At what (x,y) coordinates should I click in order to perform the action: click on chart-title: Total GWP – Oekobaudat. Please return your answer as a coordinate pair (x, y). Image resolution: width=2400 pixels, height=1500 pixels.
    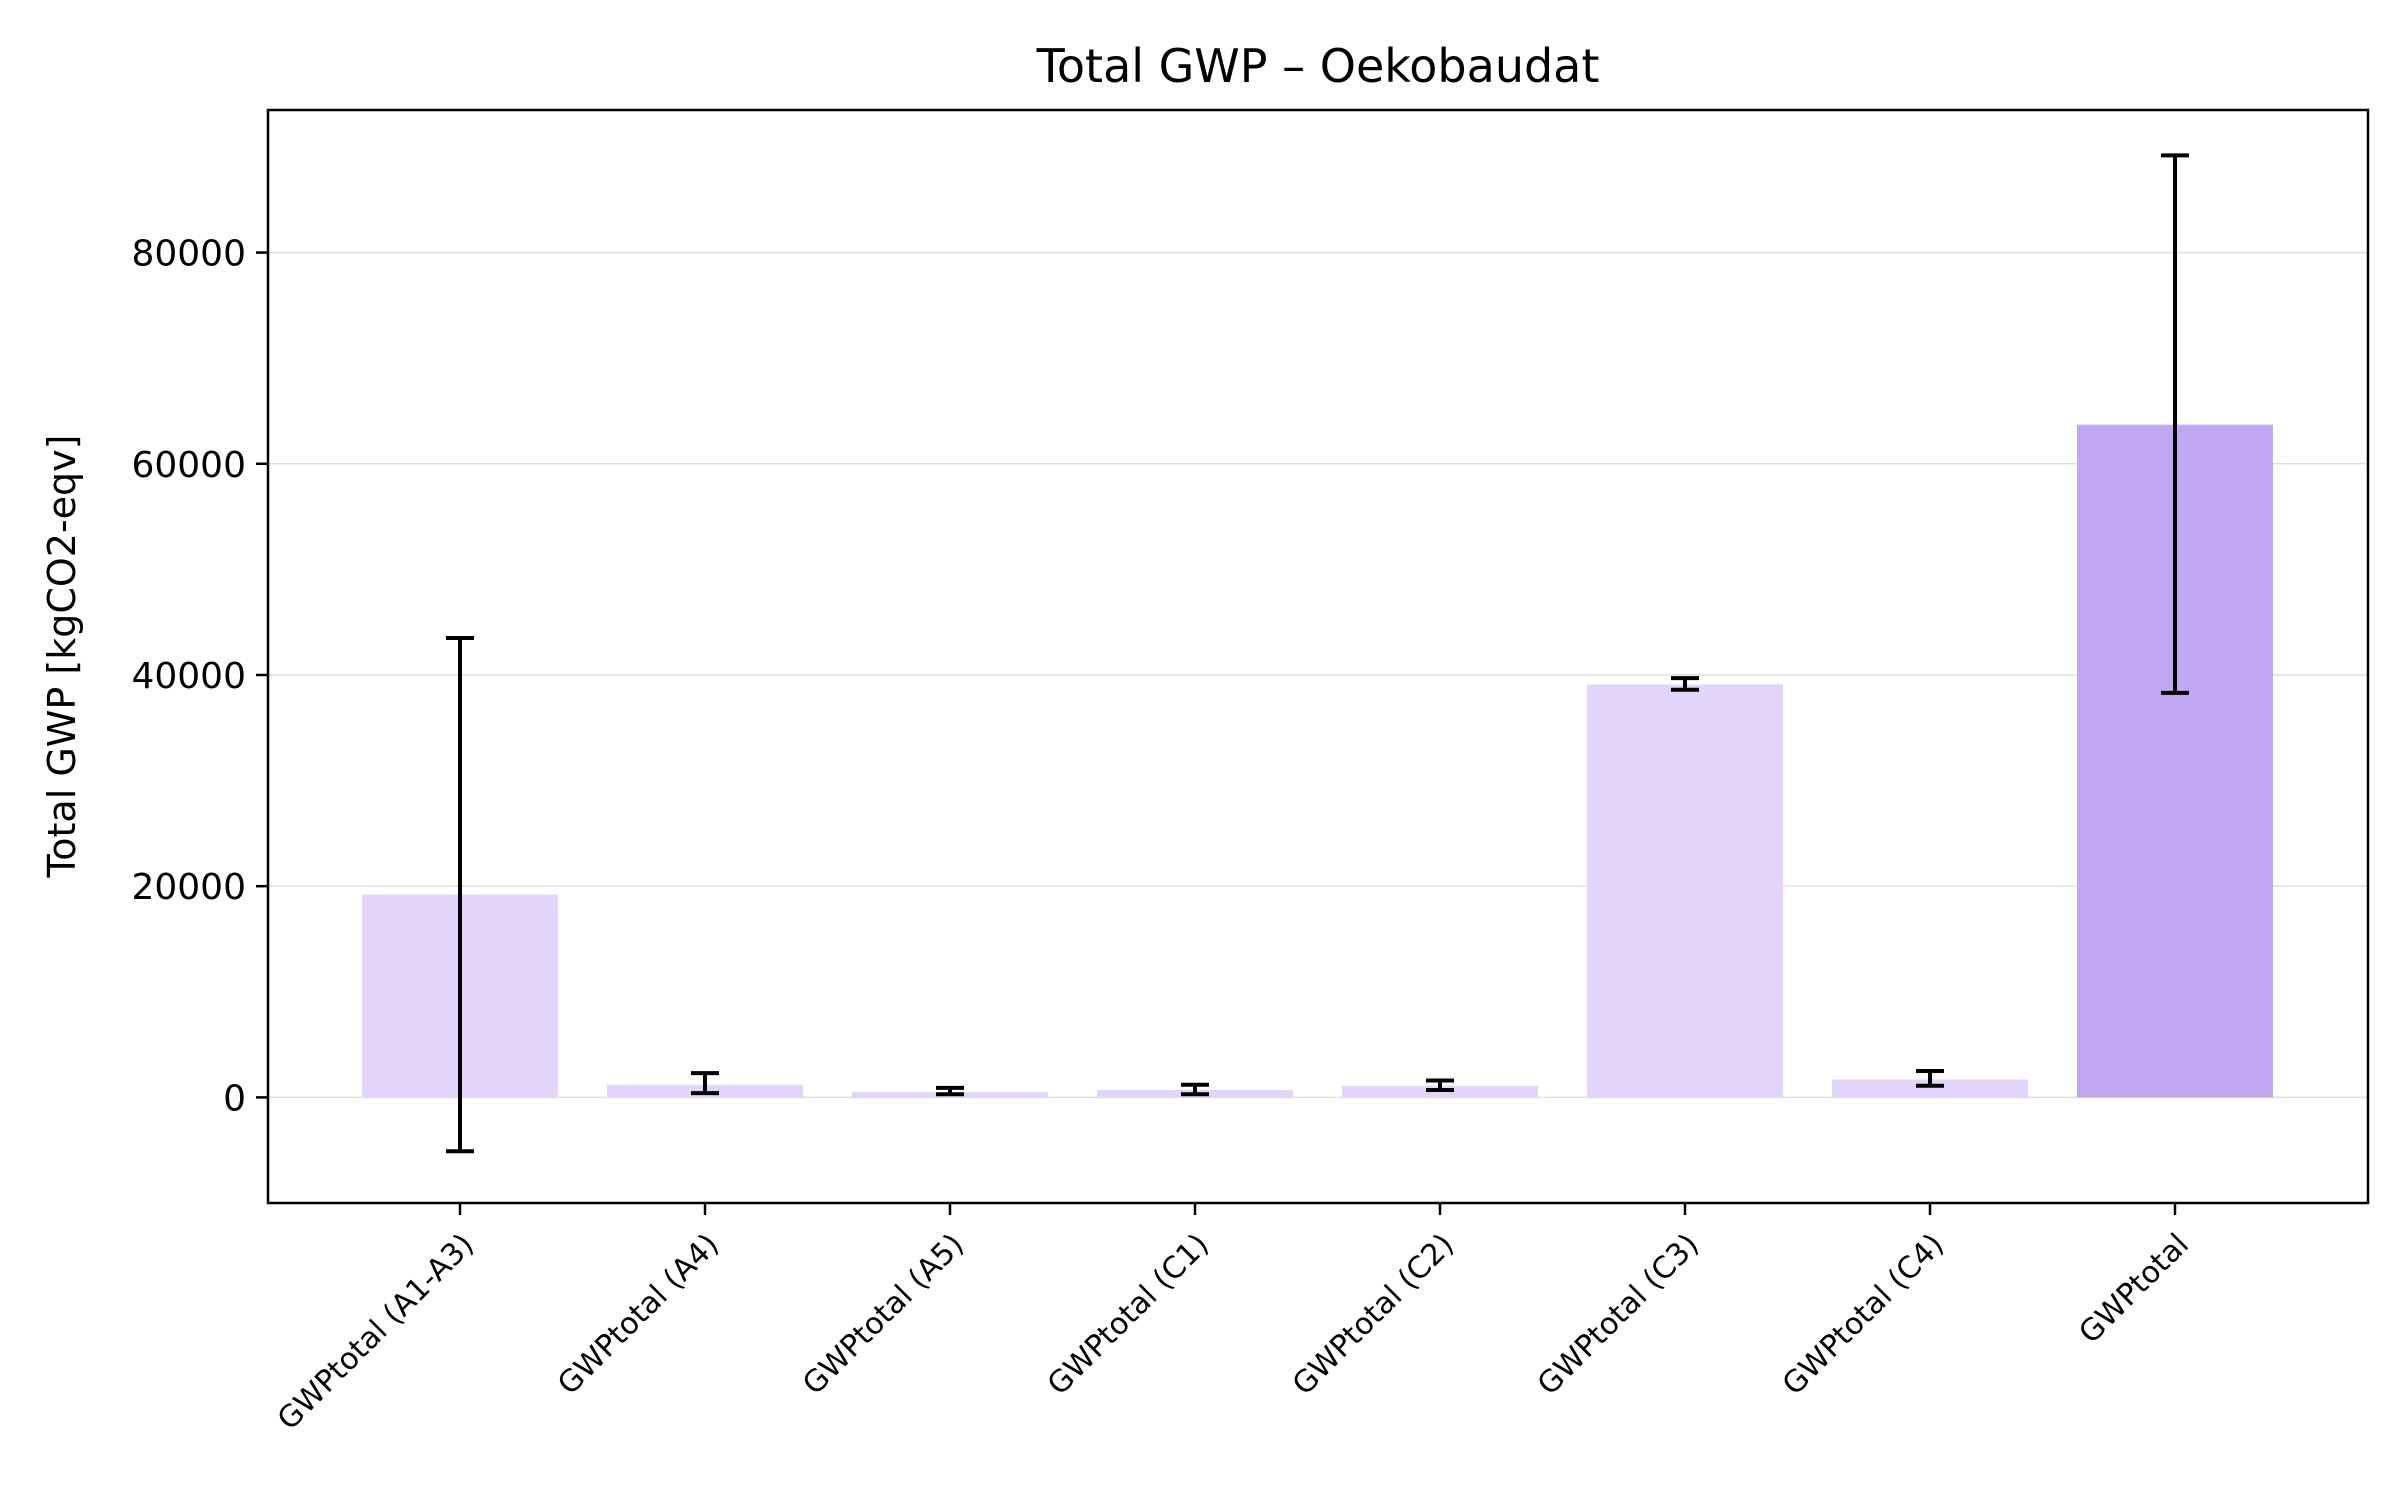
    Looking at the image, I should click on (1318, 66).